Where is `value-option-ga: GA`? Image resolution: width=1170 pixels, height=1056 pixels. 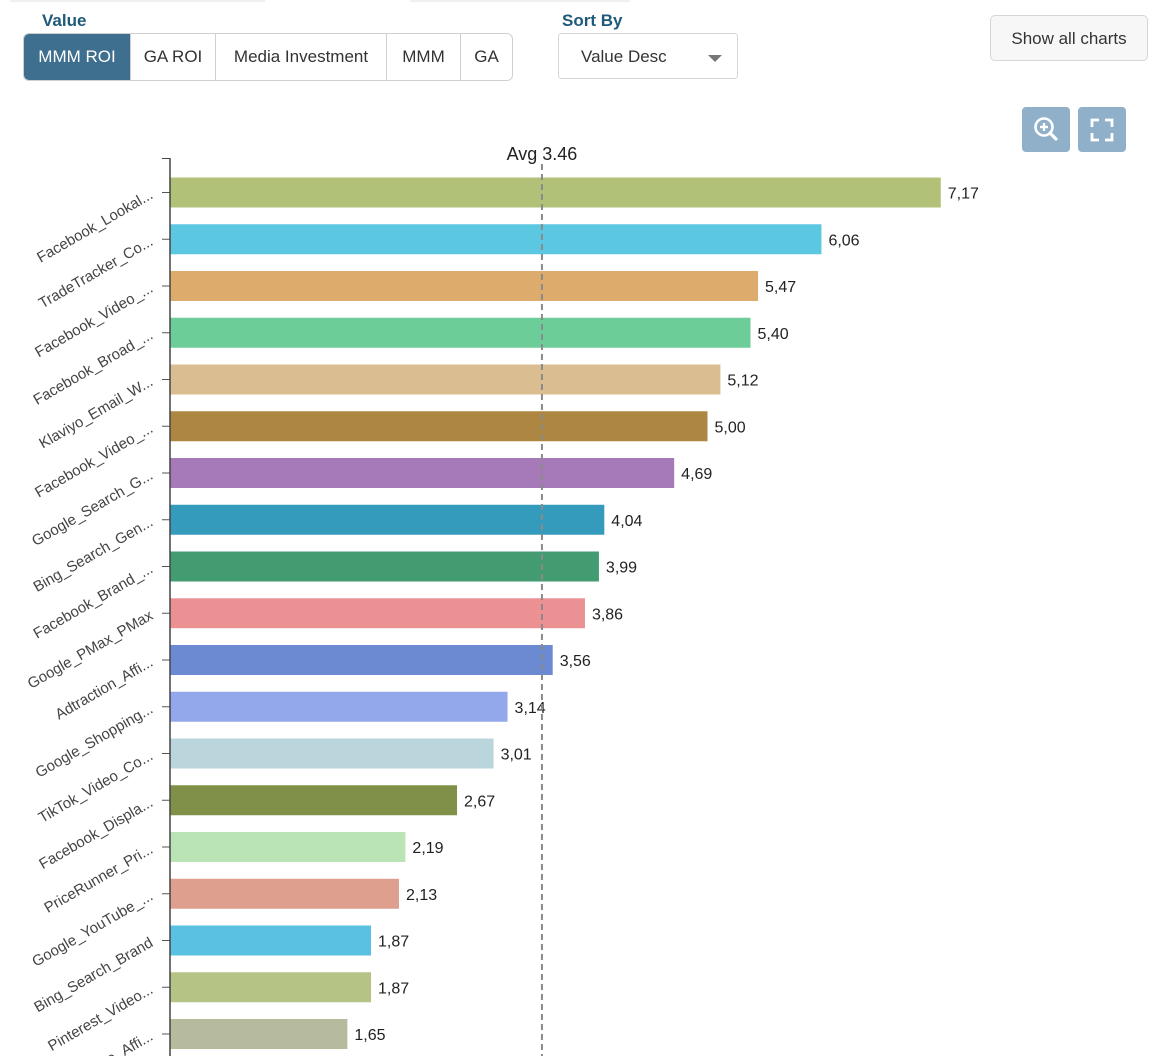 value-option-ga: GA is located at coordinates (486, 56).